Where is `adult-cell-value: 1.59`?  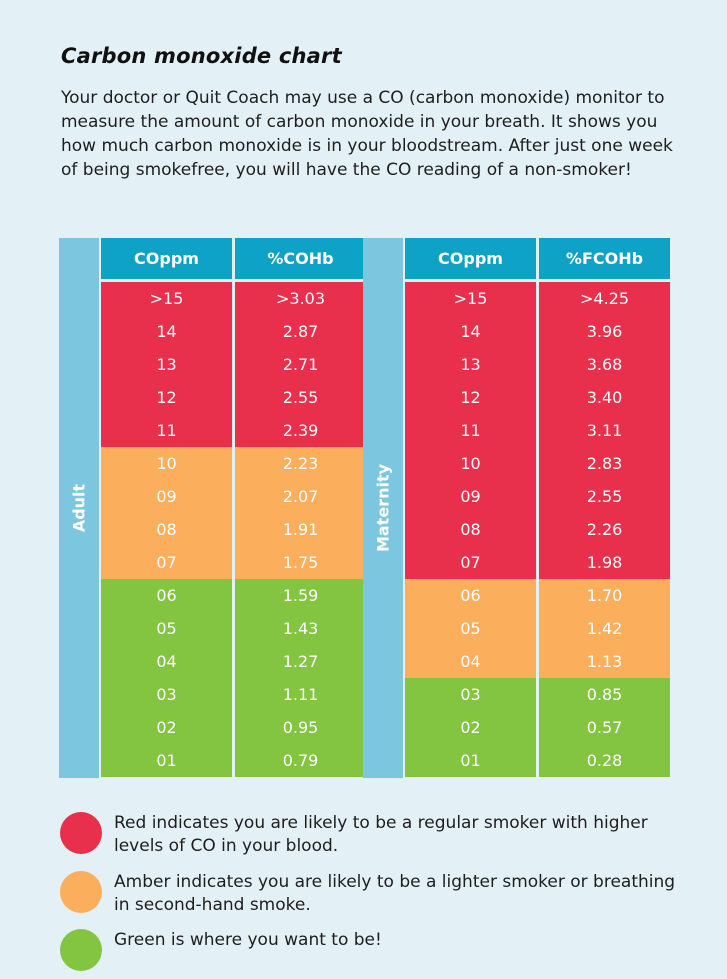 adult-cell-value: 1.59 is located at coordinates (300, 595).